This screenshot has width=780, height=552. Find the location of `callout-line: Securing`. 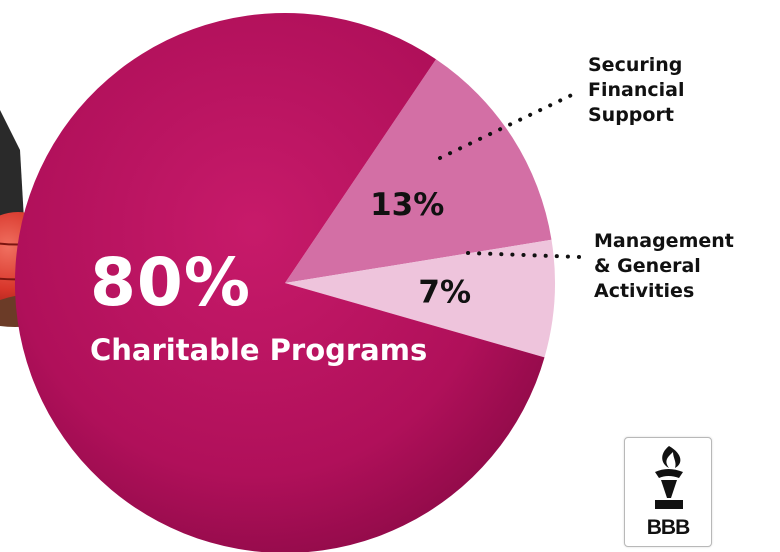

callout-line: Securing is located at coordinates (635, 65).